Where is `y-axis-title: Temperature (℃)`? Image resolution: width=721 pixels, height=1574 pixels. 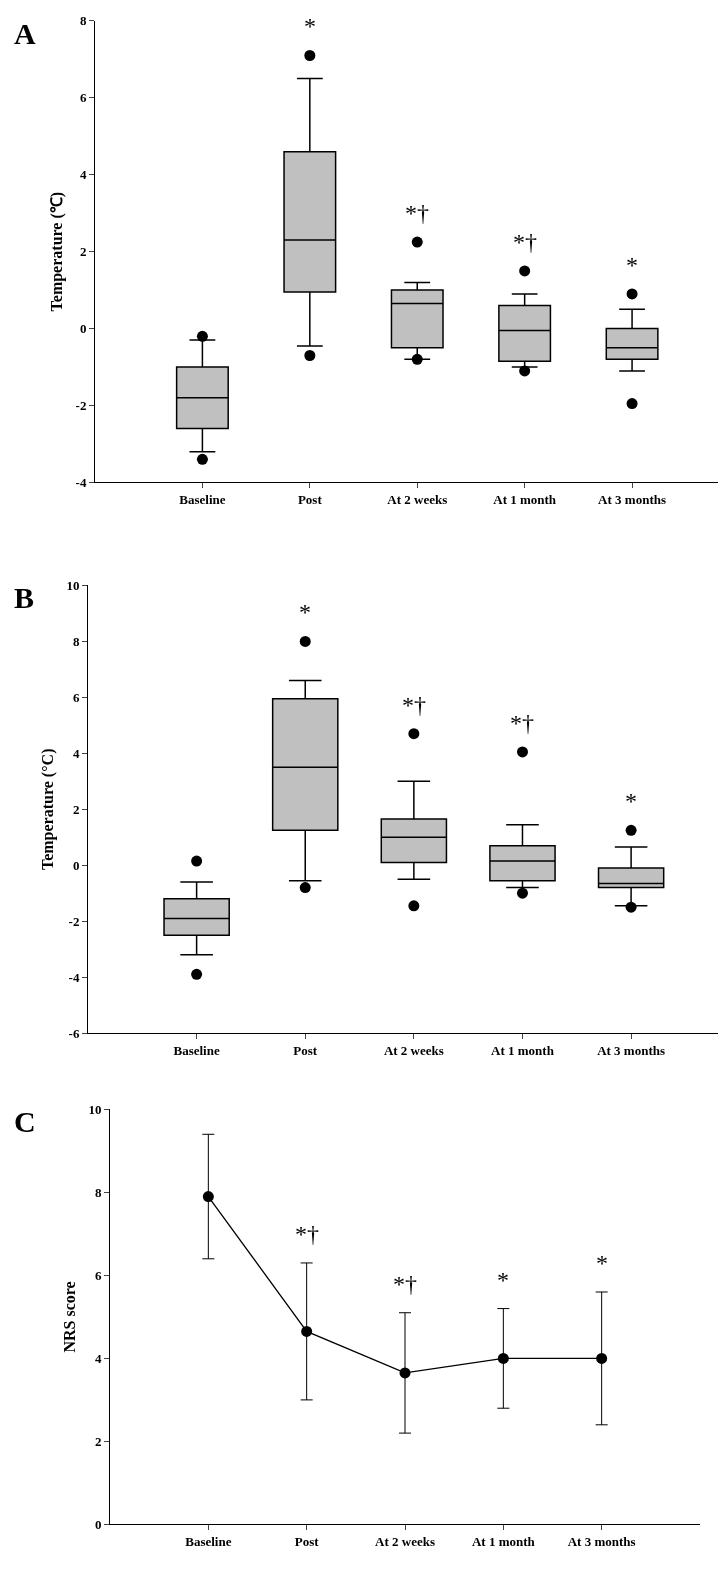 y-axis-title: Temperature (℃) is located at coordinates (57, 251).